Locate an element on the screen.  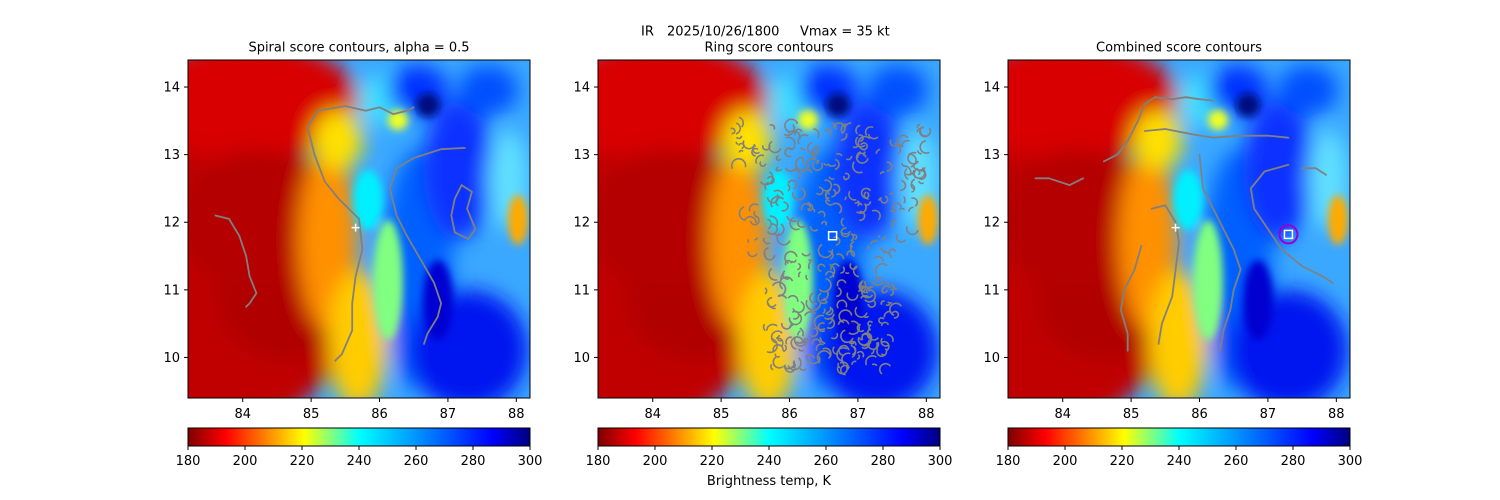
colorbar is located at coordinates (359, 437).